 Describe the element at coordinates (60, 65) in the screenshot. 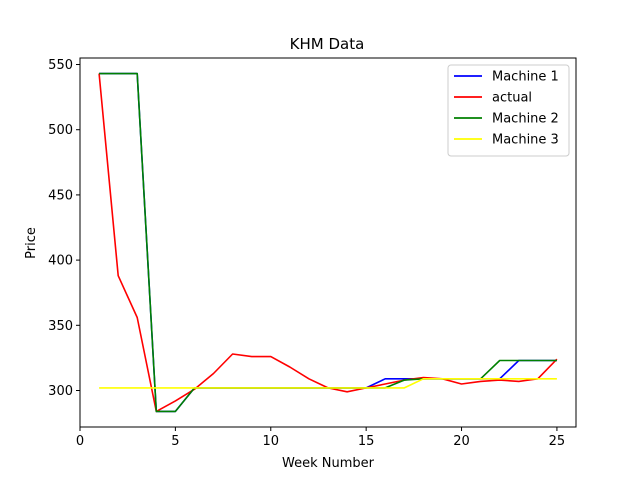

I see `y-tick-label: 550` at that location.